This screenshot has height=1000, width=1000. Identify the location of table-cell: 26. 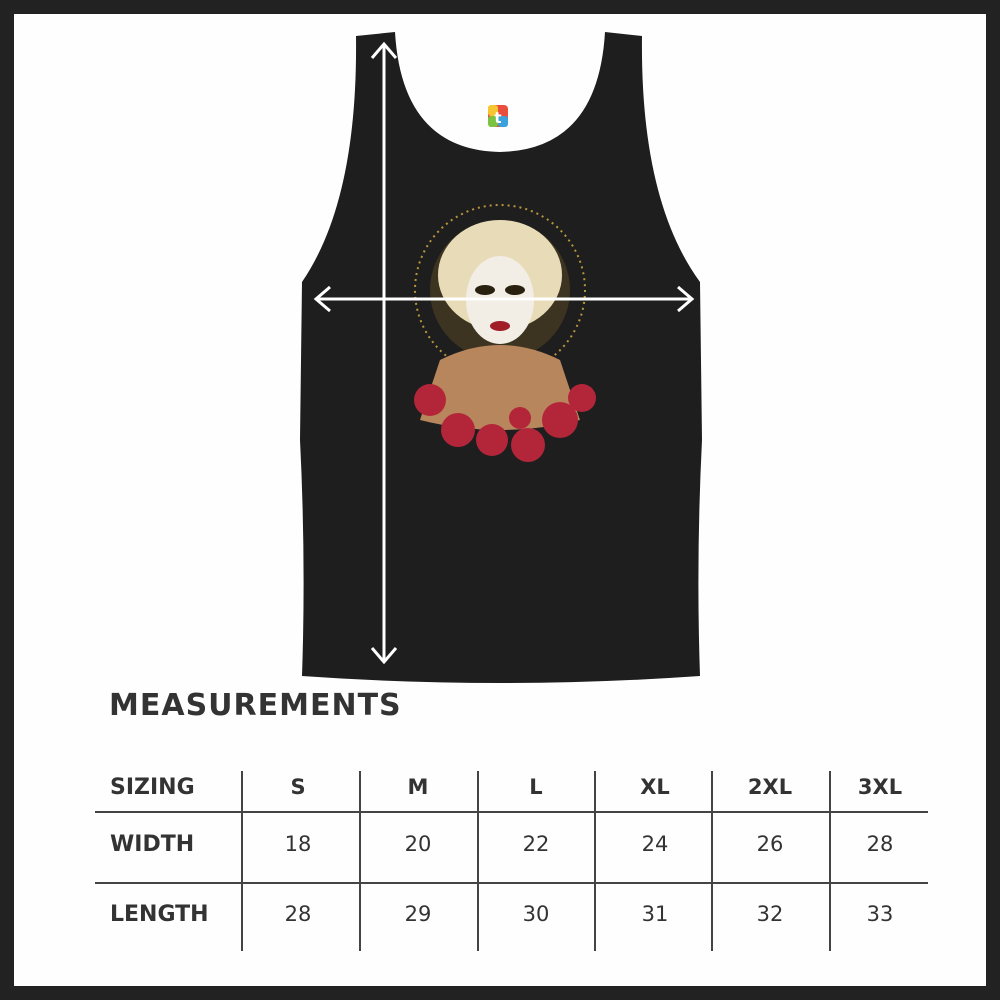
(770, 844).